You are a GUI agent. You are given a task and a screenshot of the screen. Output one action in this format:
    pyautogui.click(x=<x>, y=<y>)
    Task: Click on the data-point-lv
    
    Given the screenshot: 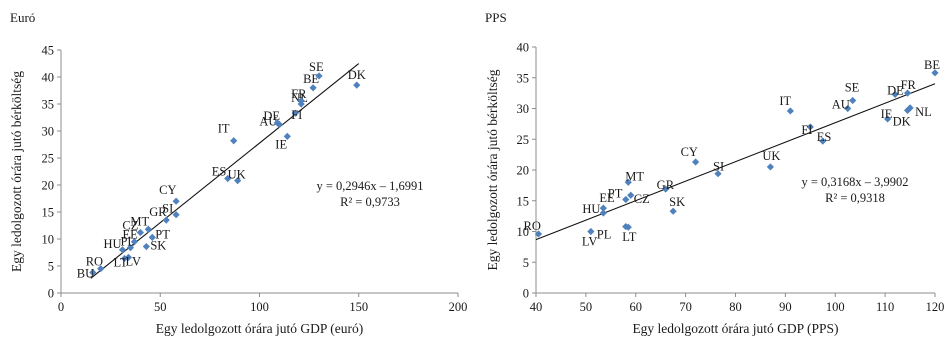 What is the action you would take?
    pyautogui.click(x=128, y=257)
    